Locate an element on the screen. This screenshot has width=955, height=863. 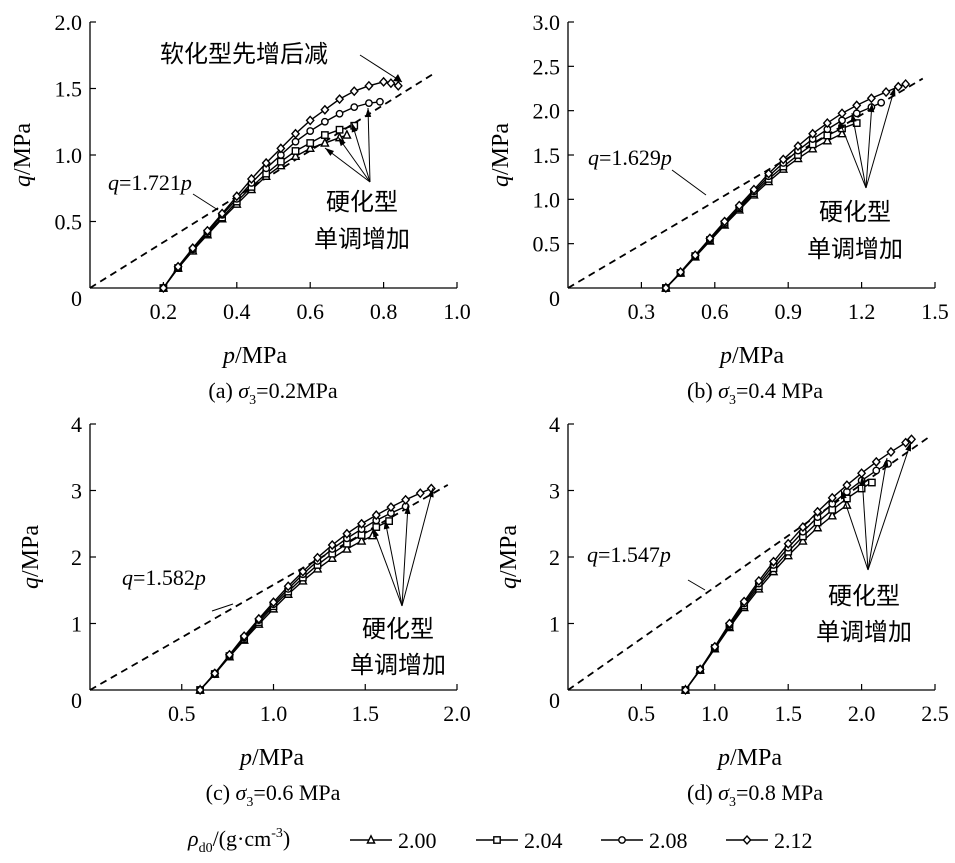
annotation-softening-arrowhead is located at coordinates (397, 78).